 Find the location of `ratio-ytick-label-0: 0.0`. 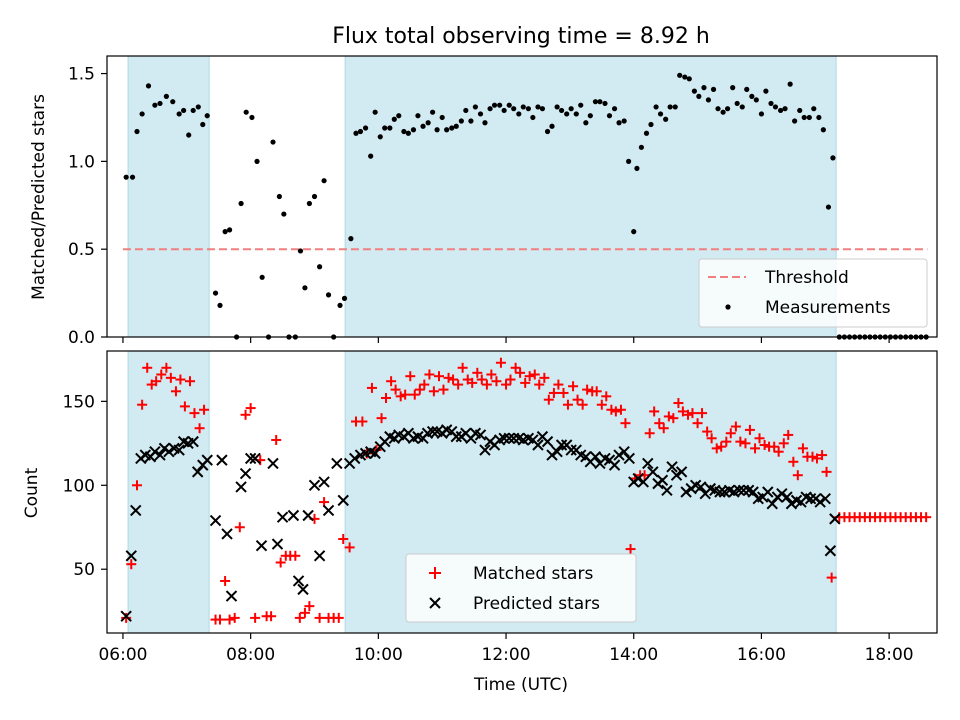

ratio-ytick-label-0: 0.0 is located at coordinates (81, 338).